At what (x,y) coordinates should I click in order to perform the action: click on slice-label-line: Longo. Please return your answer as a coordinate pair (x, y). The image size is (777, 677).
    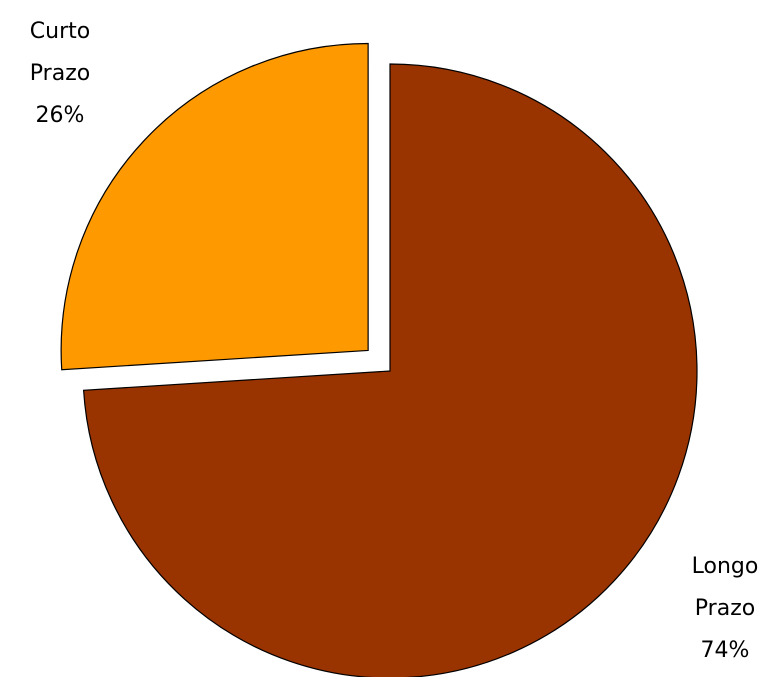
    Looking at the image, I should click on (725, 566).